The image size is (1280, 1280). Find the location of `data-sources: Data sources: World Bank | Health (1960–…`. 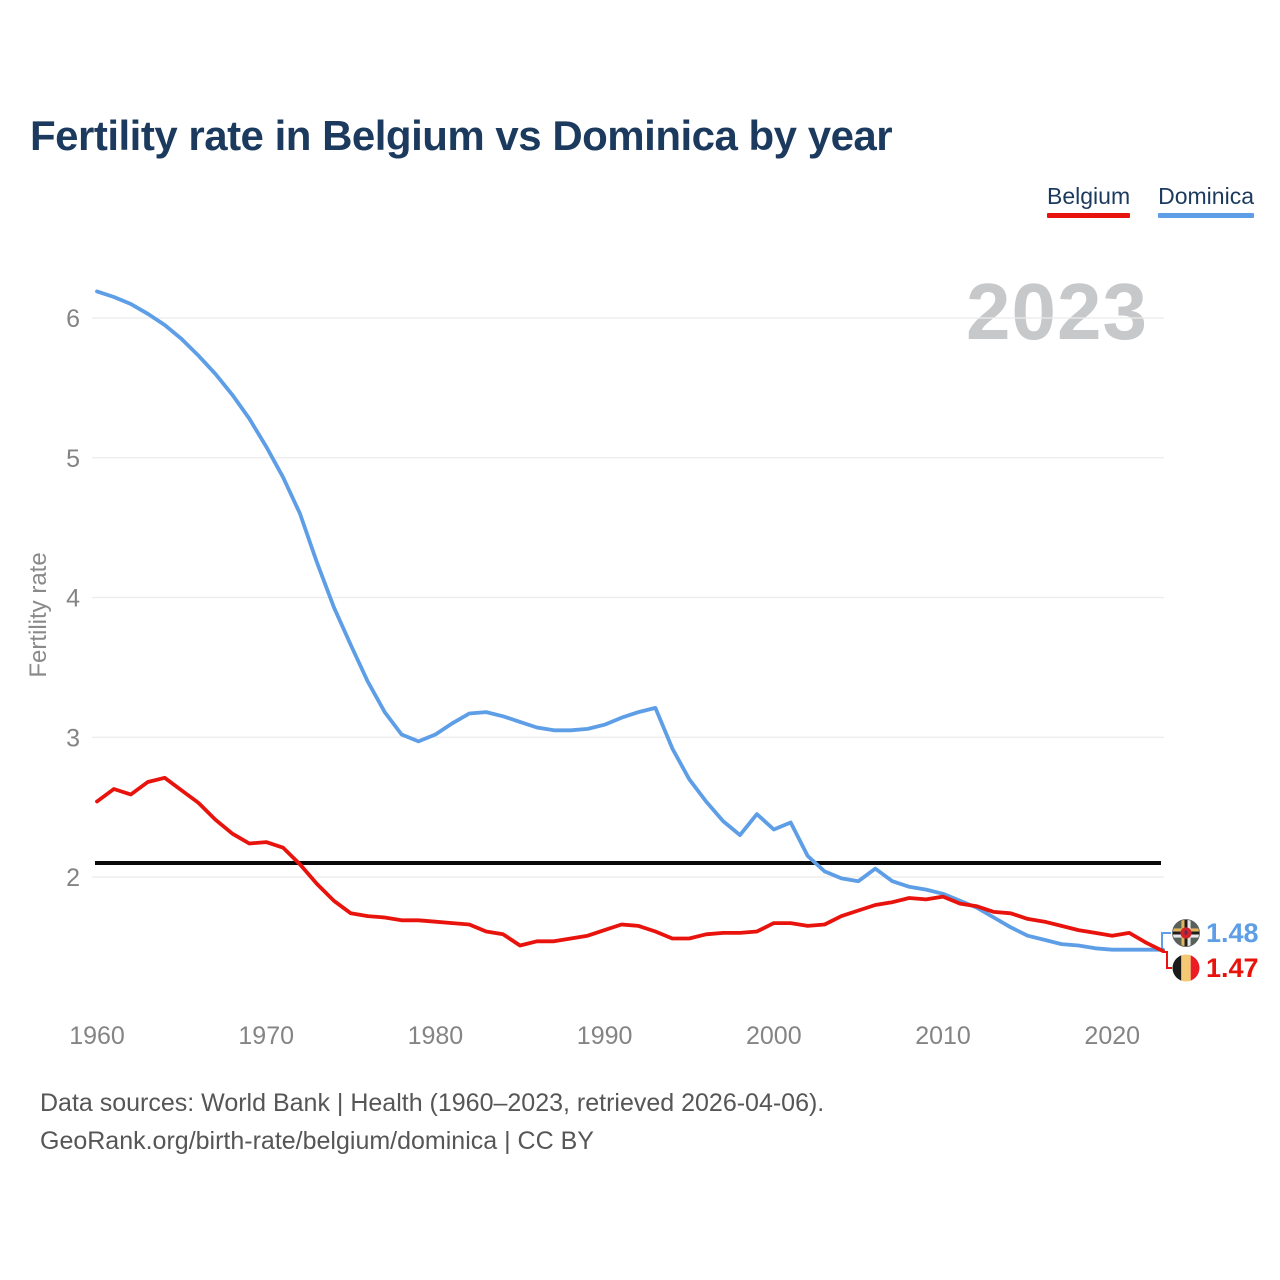

data-sources: Data sources: World Bank | Health (1960–… is located at coordinates (432, 1122).